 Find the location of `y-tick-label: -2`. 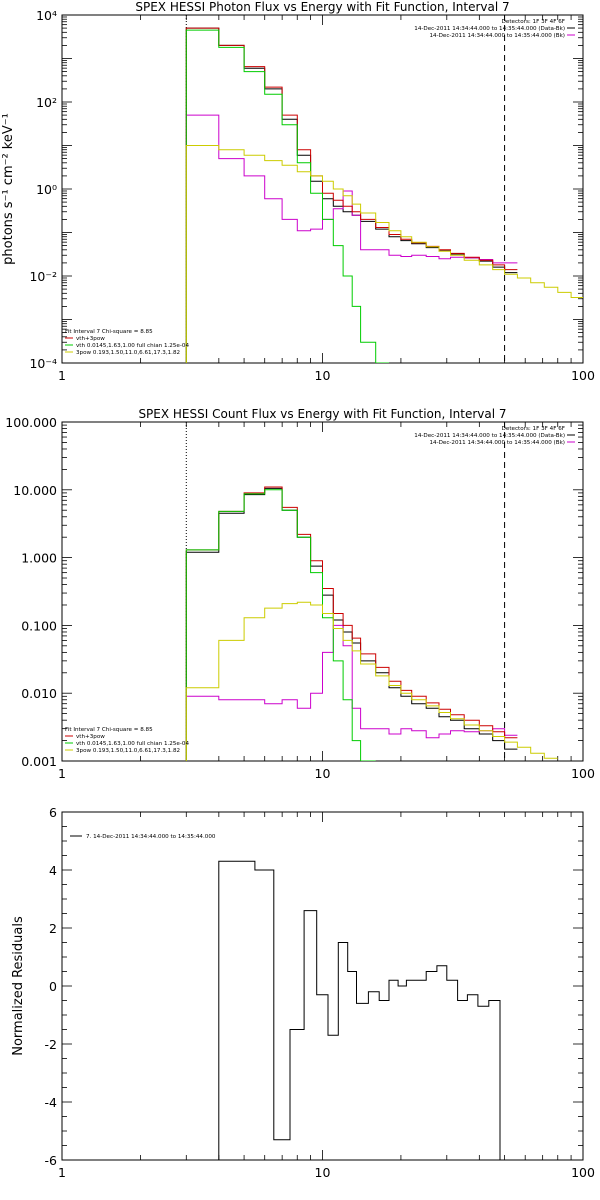

y-tick-label: -2 is located at coordinates (51, 1044).